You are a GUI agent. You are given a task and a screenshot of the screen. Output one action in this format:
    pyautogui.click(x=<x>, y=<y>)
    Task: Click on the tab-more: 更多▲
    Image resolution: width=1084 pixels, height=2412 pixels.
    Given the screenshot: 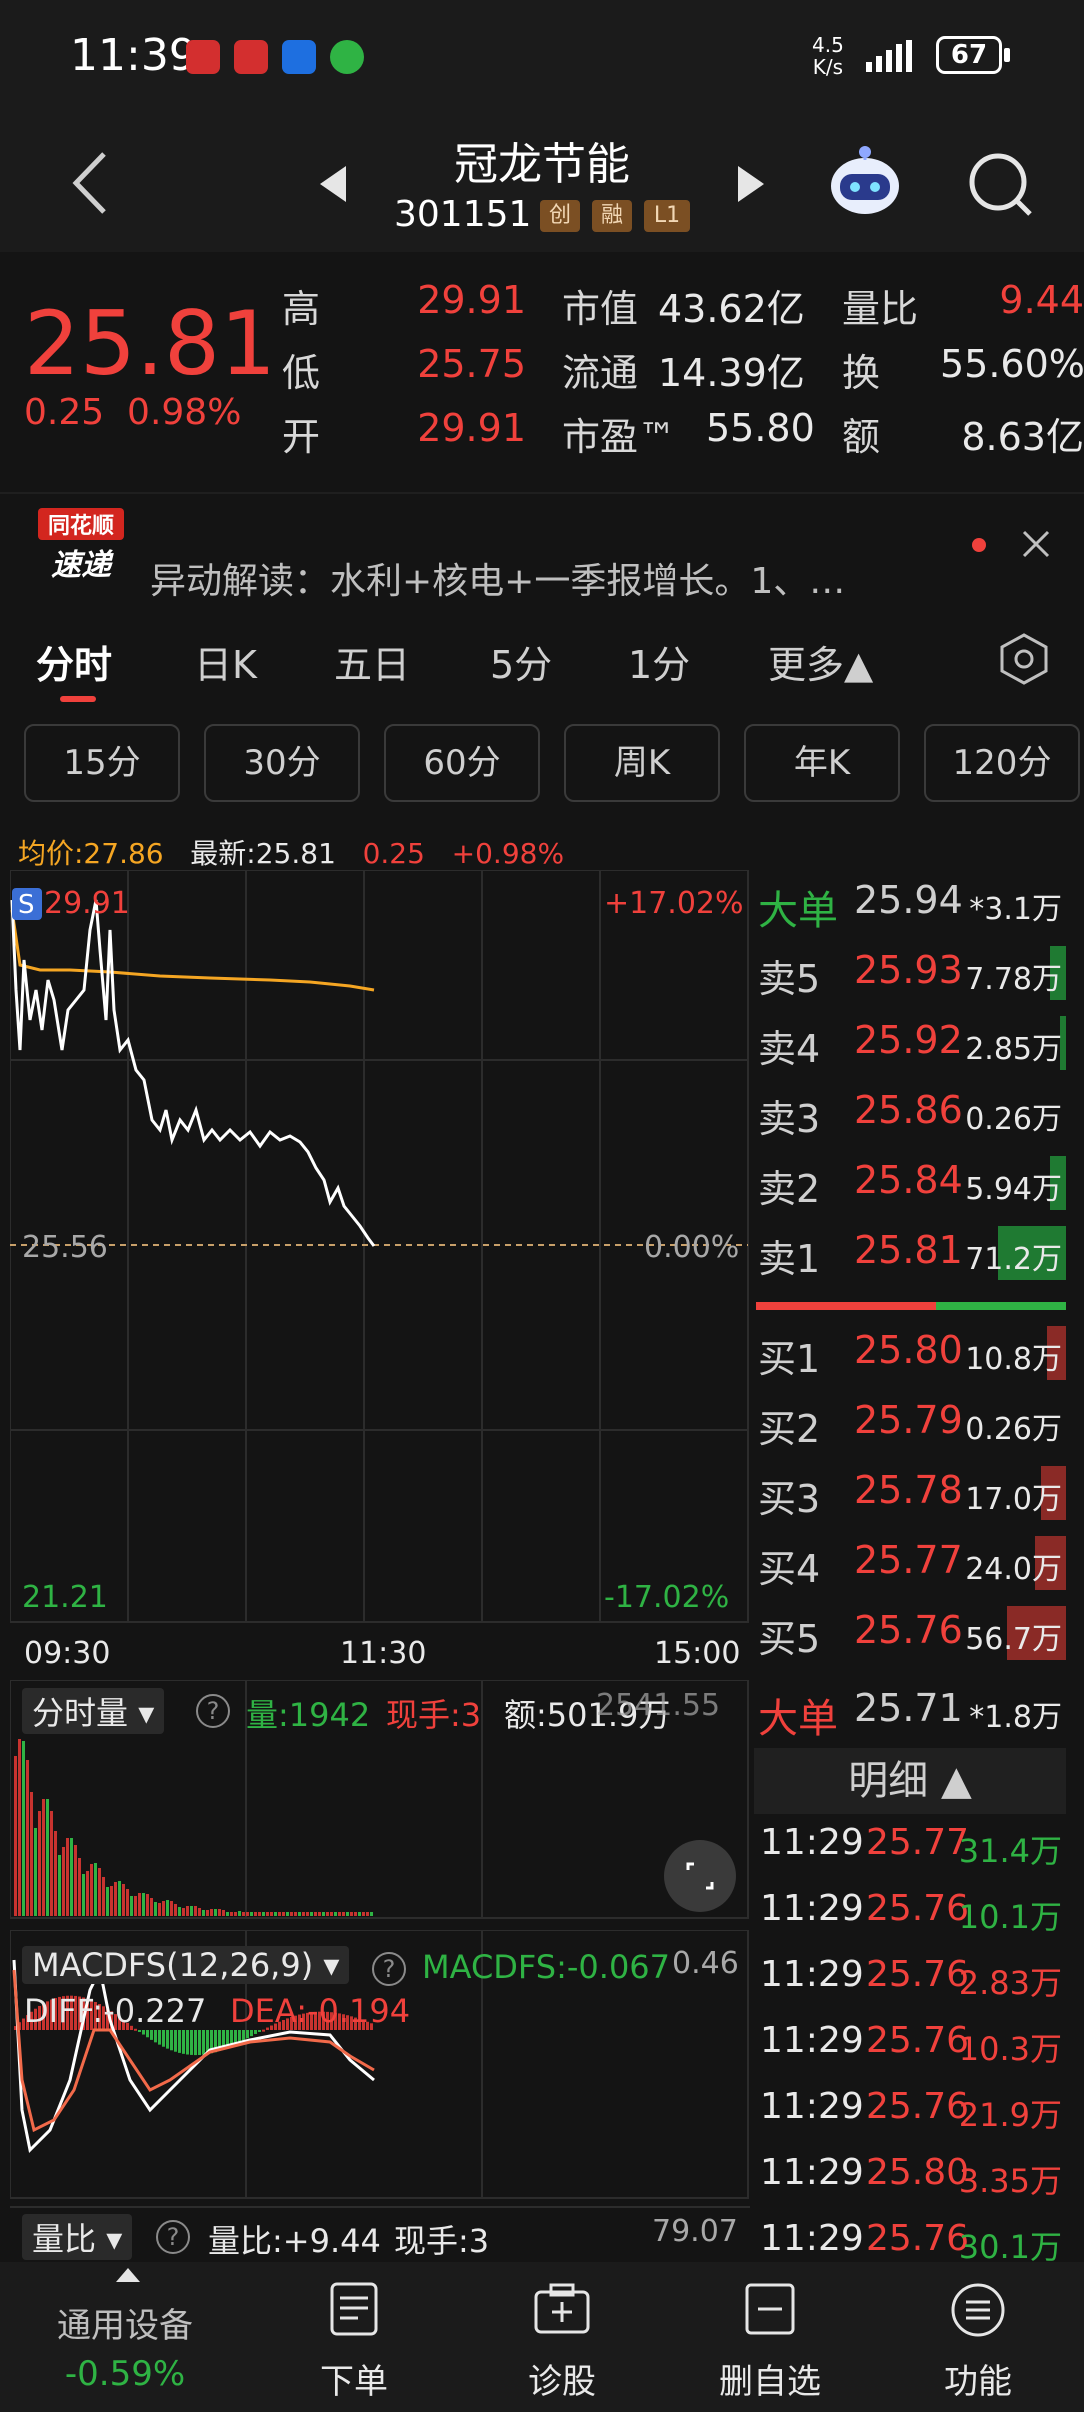 What is the action you would take?
    pyautogui.click(x=821, y=665)
    